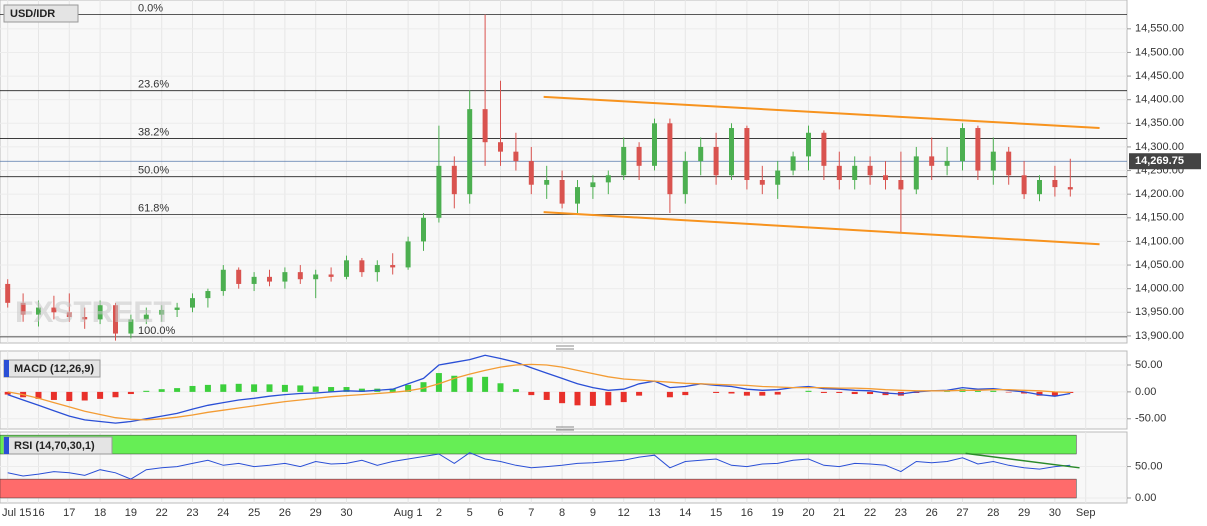 The width and height of the screenshot is (1207, 526). What do you see at coordinates (192, 513) in the screenshot?
I see `x-tick-label: 23` at bounding box center [192, 513].